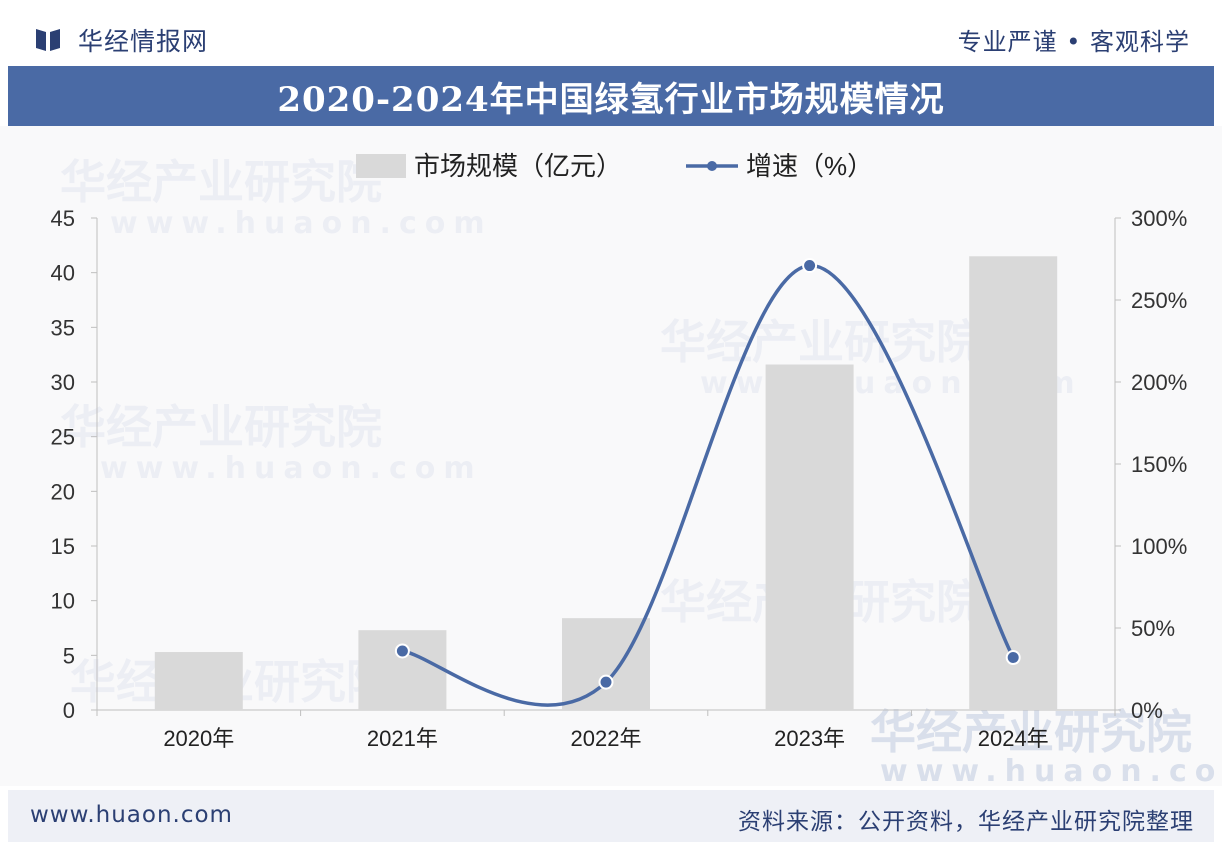  Describe the element at coordinates (1159, 546) in the screenshot. I see `y-right-tick-label: 100%` at that location.